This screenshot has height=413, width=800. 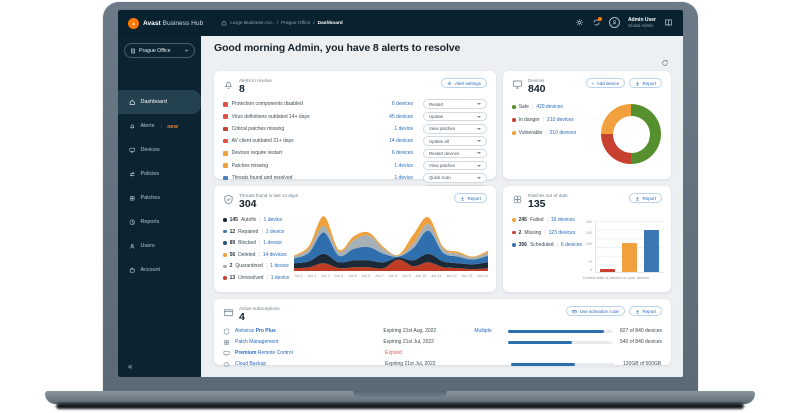 I want to click on sidebar-item-devices: Devices, so click(x=159, y=150).